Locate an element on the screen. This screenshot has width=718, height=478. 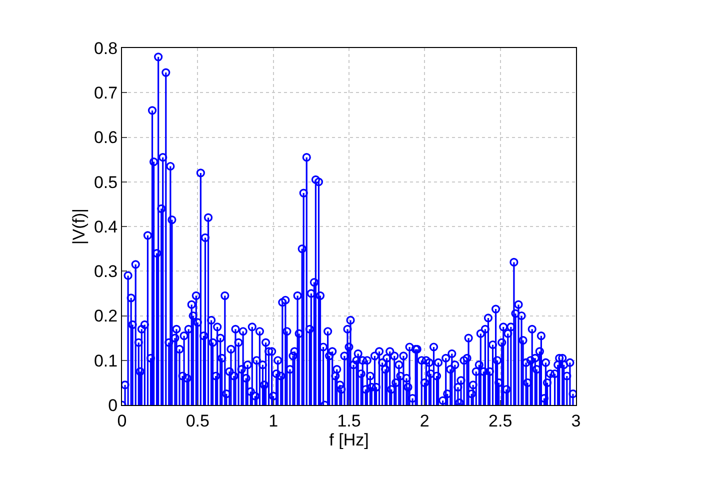
x-tick-label: 2.5 is located at coordinates (500, 420).